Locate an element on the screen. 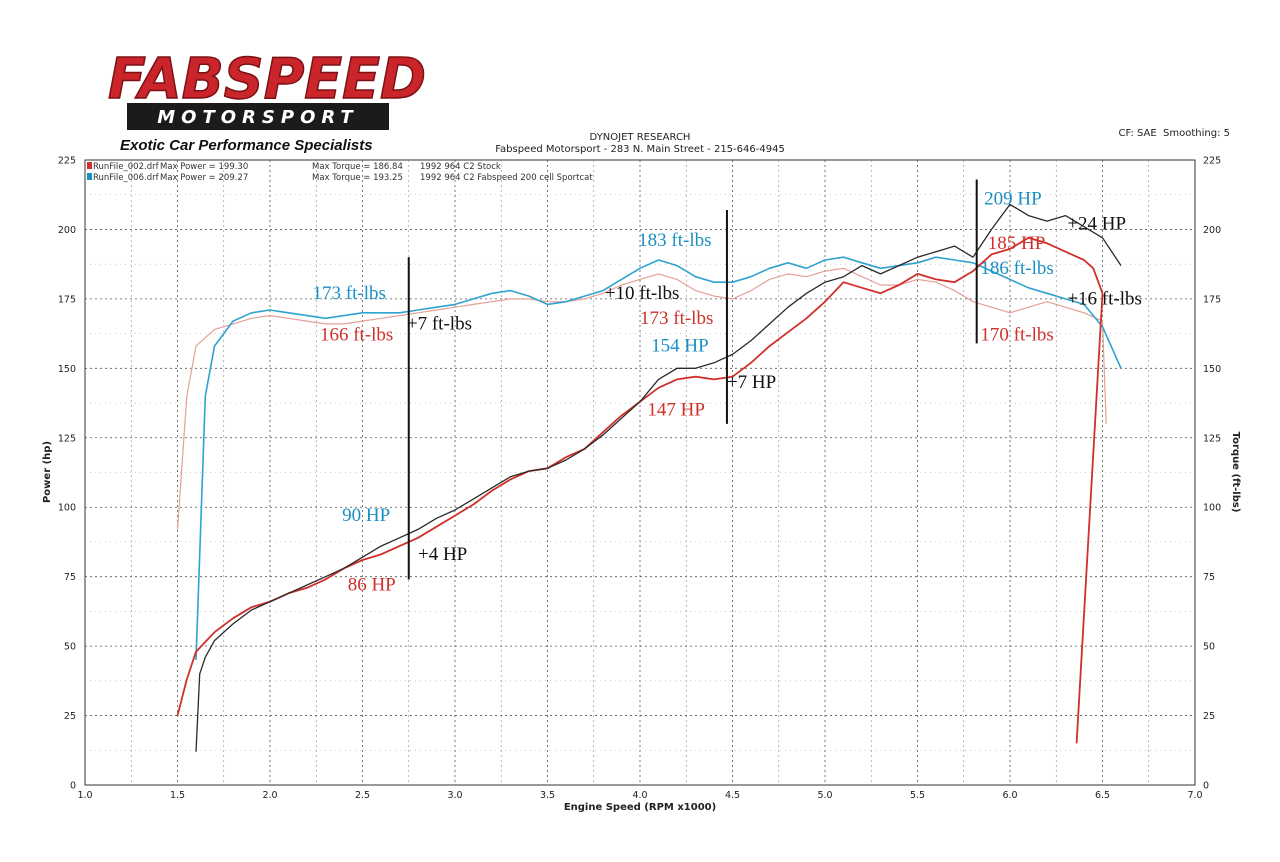 The width and height of the screenshot is (1280, 862). y-tick-label-left: 75 is located at coordinates (70, 577).